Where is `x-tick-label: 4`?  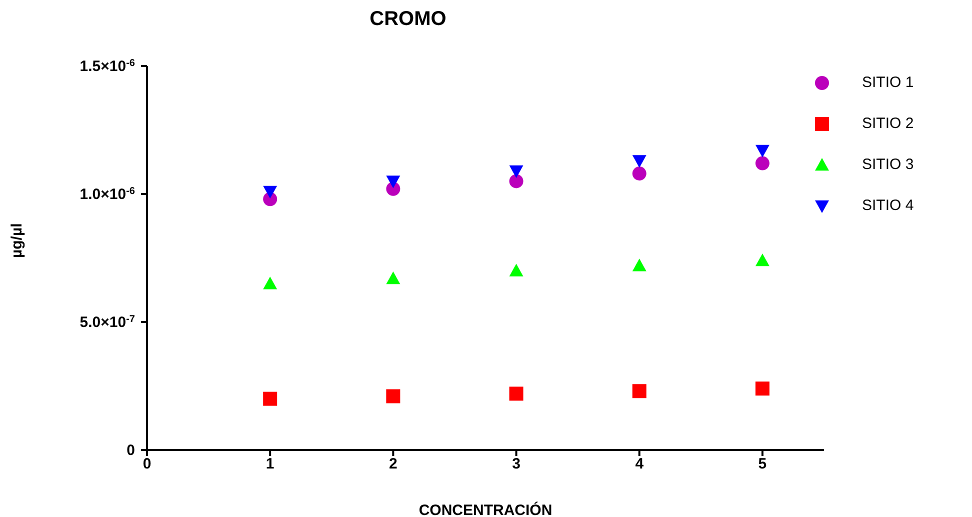
x-tick-label: 4 is located at coordinates (639, 464).